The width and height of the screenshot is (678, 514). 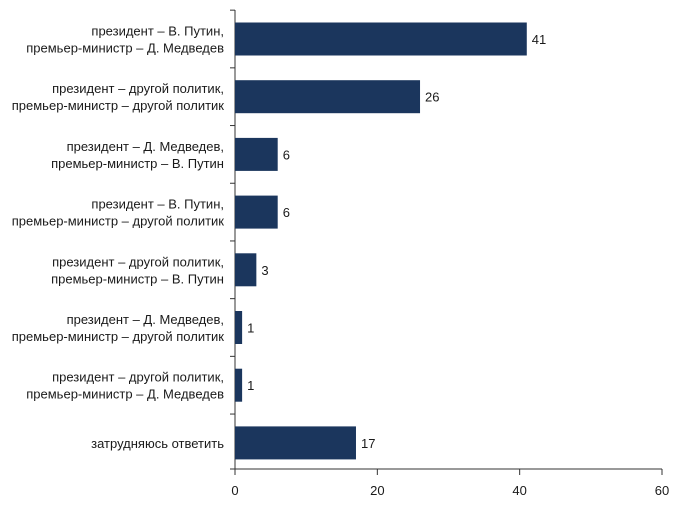 I want to click on bar-value-label: 26, so click(x=432, y=97).